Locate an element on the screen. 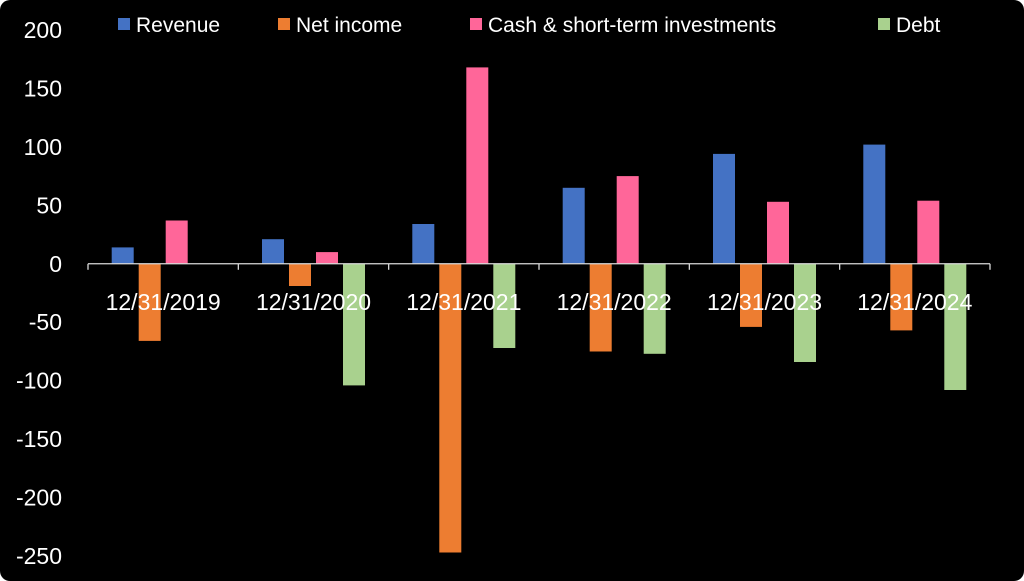  y-tick-label: 100 is located at coordinates (43, 147).